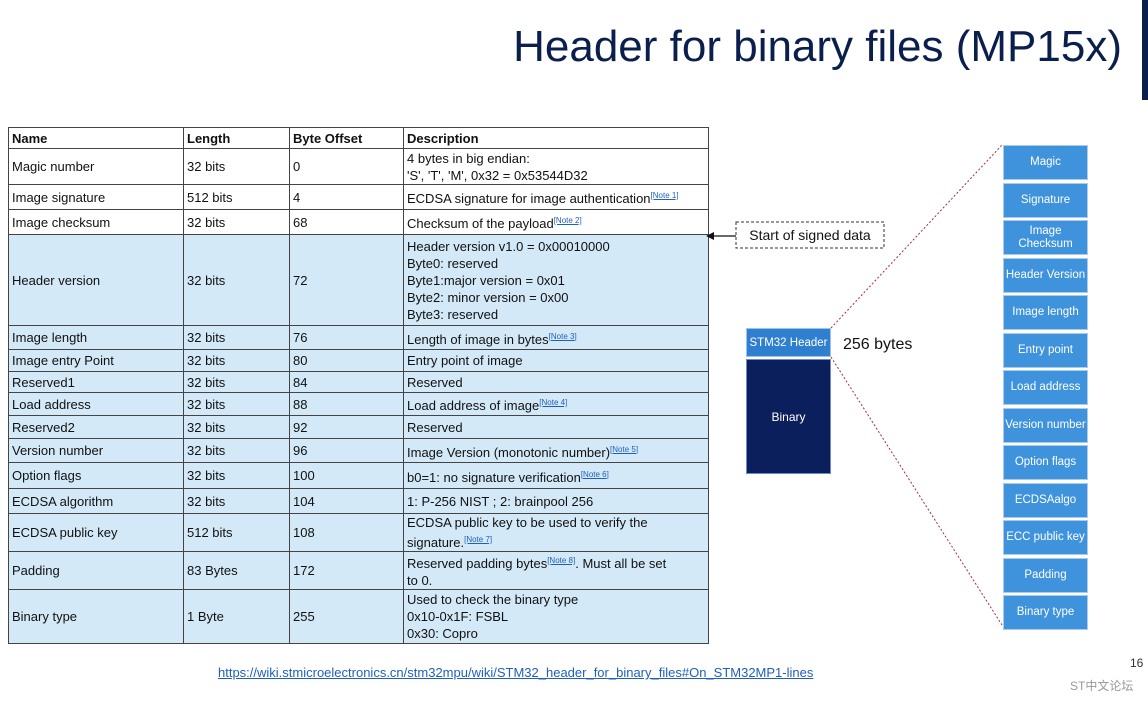 The image size is (1148, 701). Describe the element at coordinates (346, 138) in the screenshot. I see `column-header: Byte Offset` at that location.